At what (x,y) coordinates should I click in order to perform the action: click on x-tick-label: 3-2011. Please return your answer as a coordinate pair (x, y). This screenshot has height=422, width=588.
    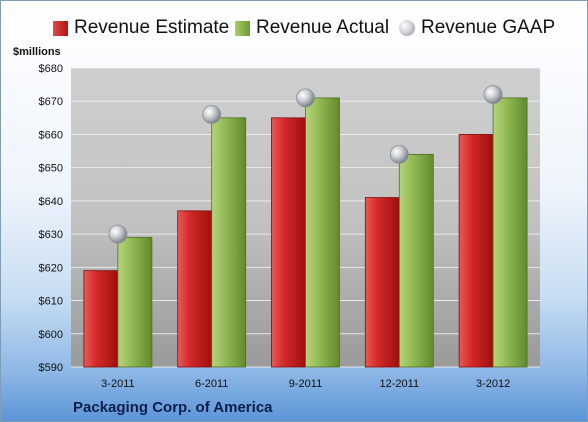
    Looking at the image, I should click on (117, 384).